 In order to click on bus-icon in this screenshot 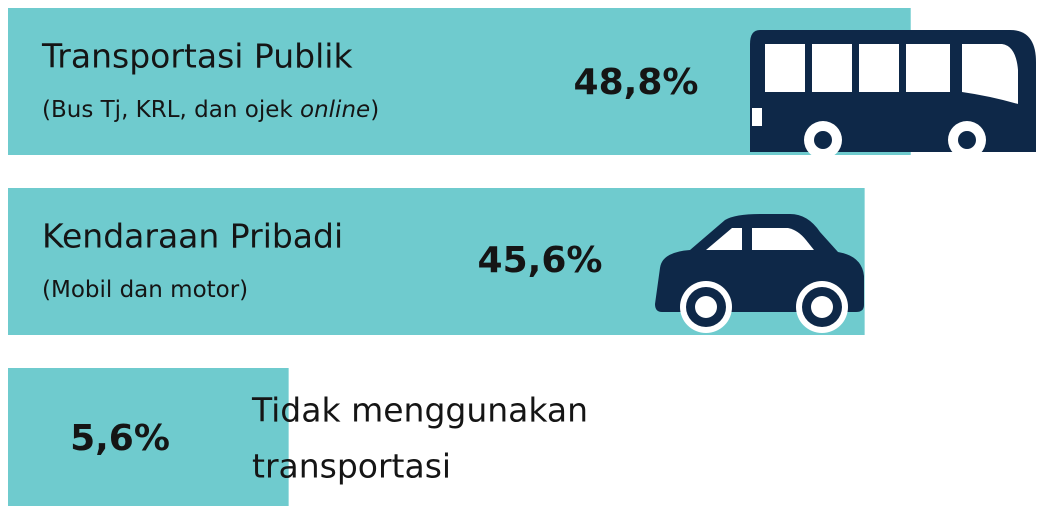, I will do `click(893, 94)`.